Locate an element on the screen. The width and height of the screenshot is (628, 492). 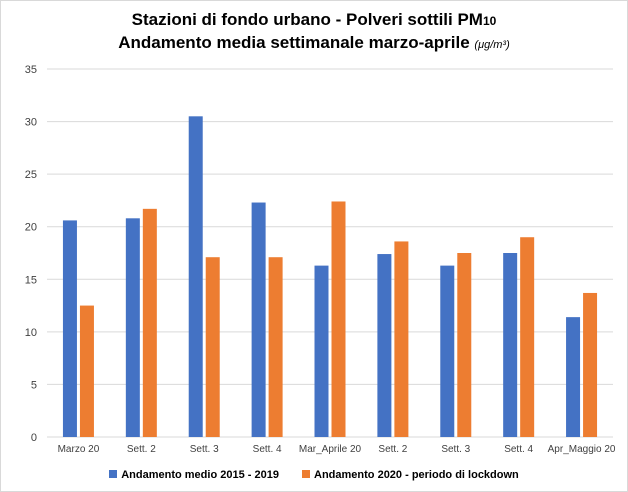
y-tick-label: 30 is located at coordinates (31, 123).